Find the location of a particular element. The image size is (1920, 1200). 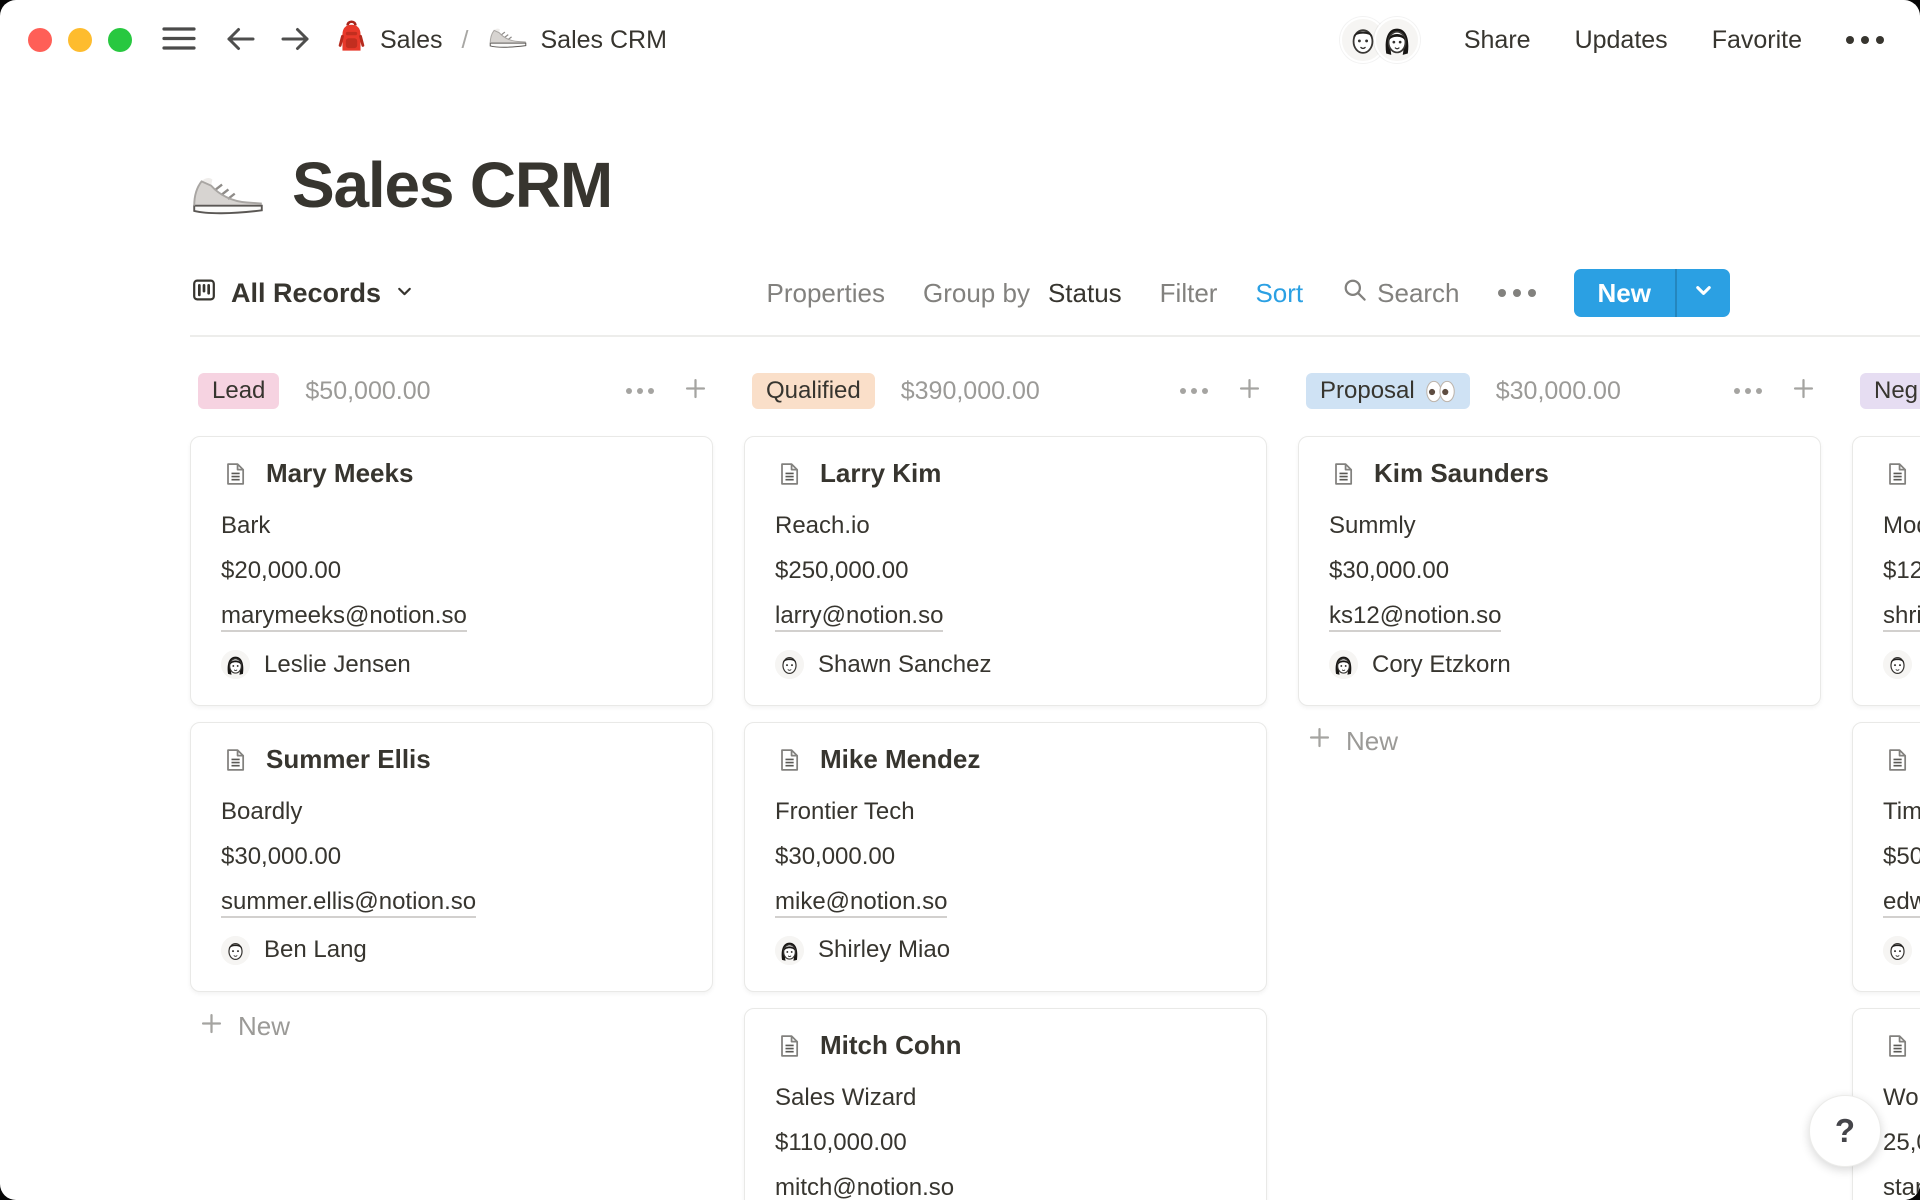

card-name: Larry Kim is located at coordinates (881, 473).